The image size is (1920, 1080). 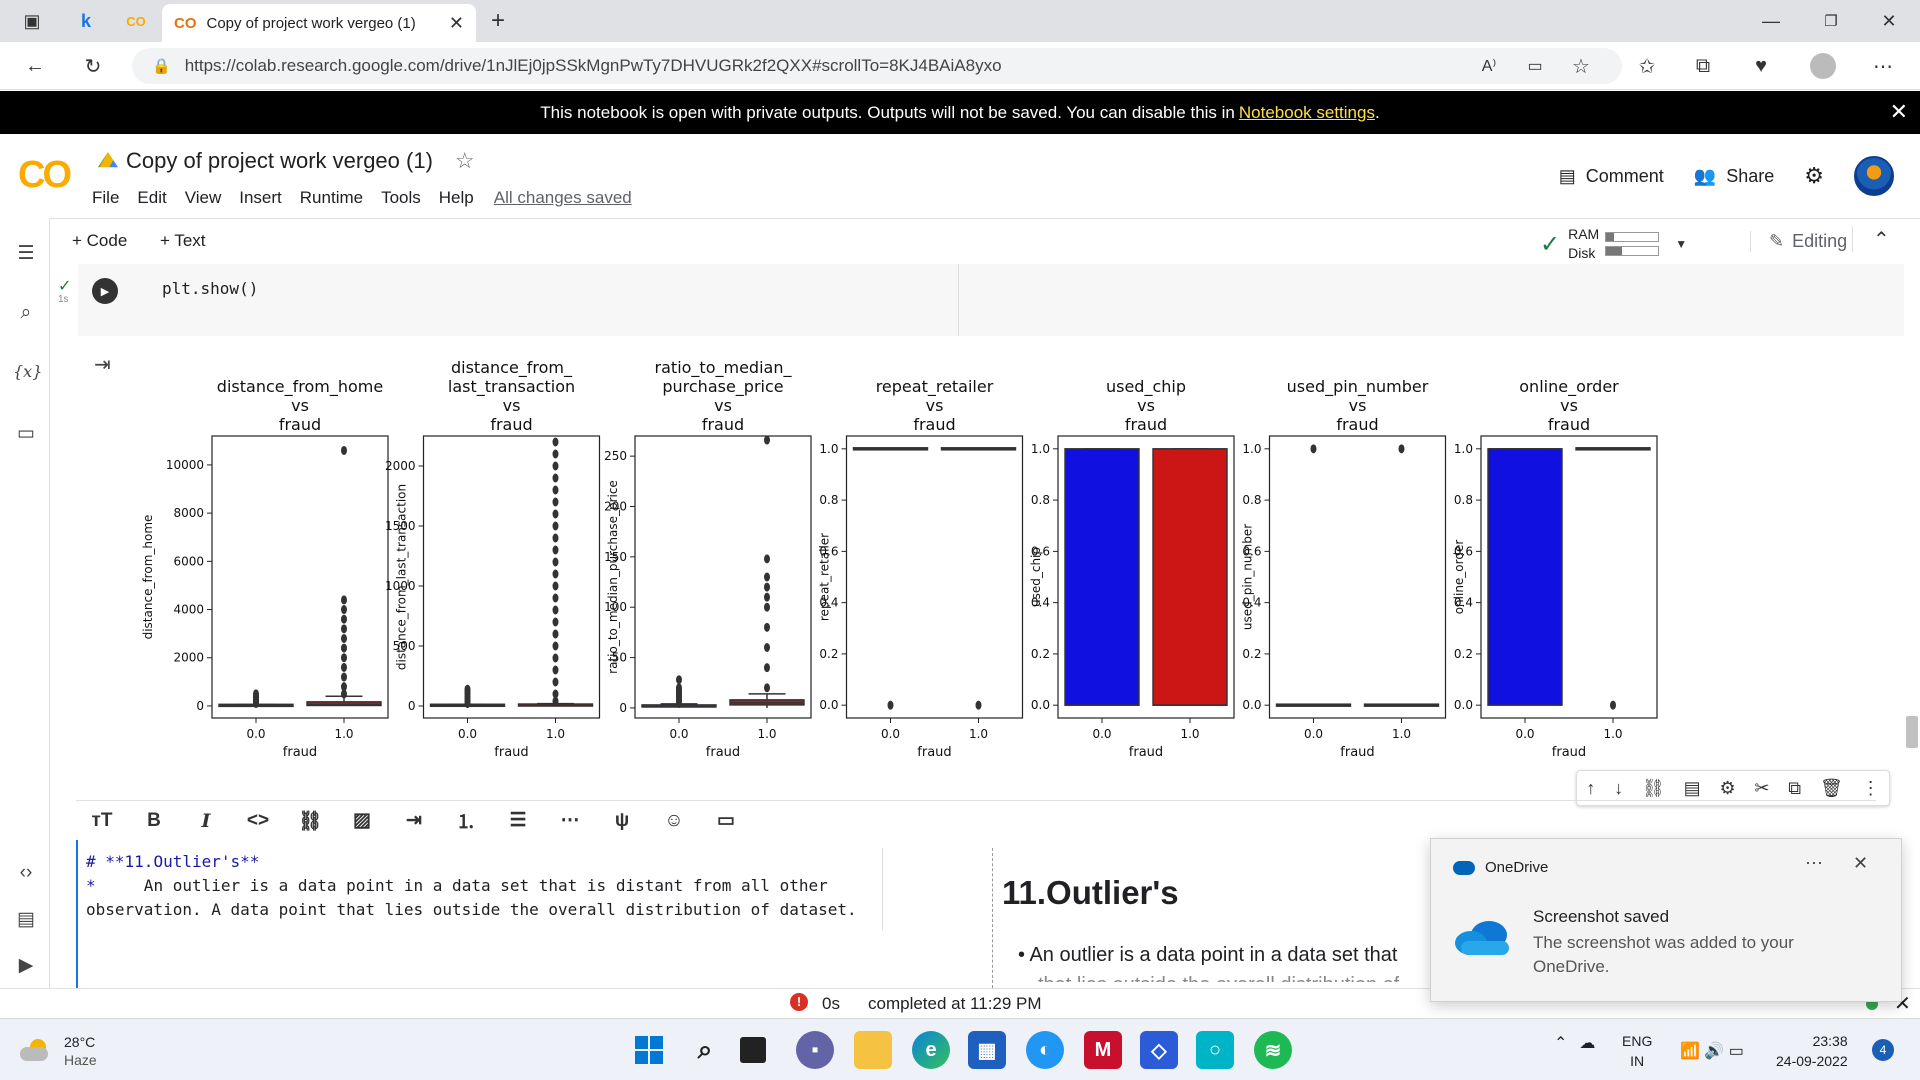 I want to click on browser-essentials-icon: ♥, so click(x=1761, y=65).